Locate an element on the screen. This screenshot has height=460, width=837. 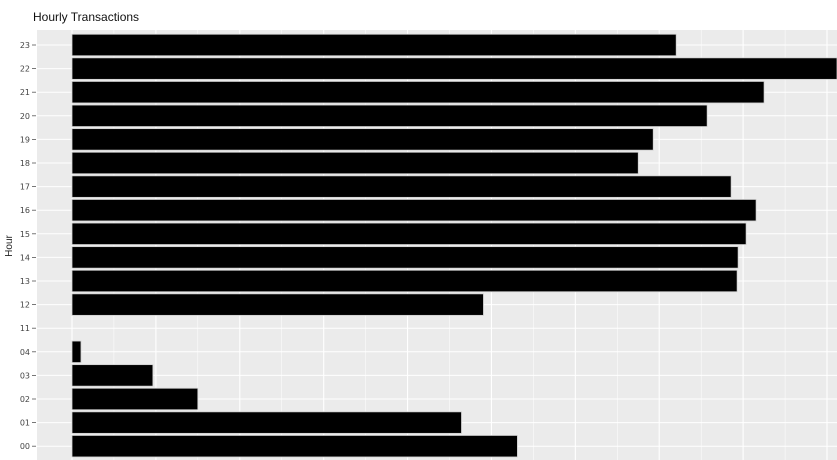
y-tick-label: 00 is located at coordinates (25, 446).